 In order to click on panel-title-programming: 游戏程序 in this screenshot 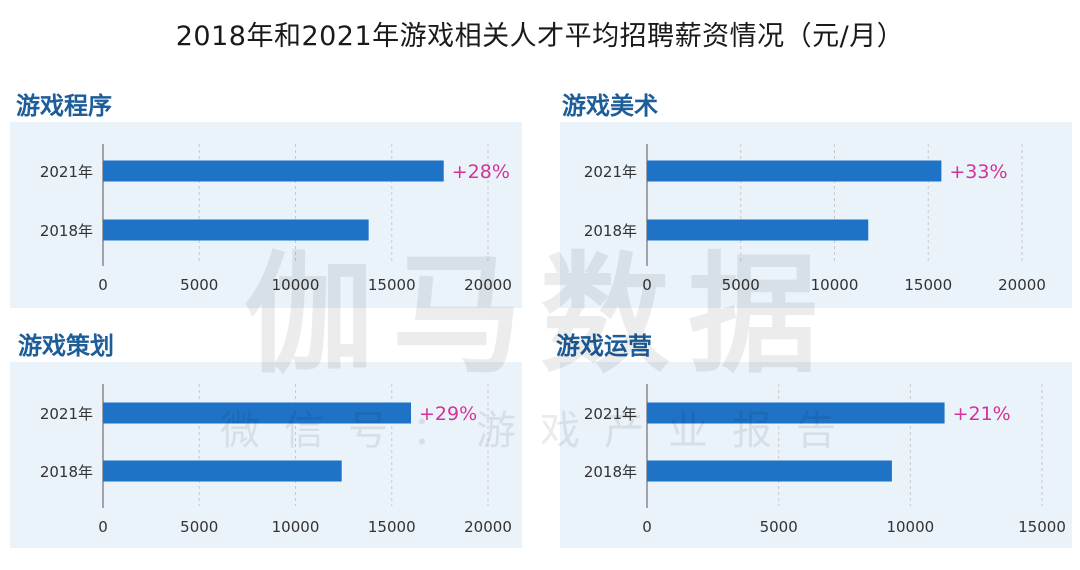, I will do `click(64, 106)`.